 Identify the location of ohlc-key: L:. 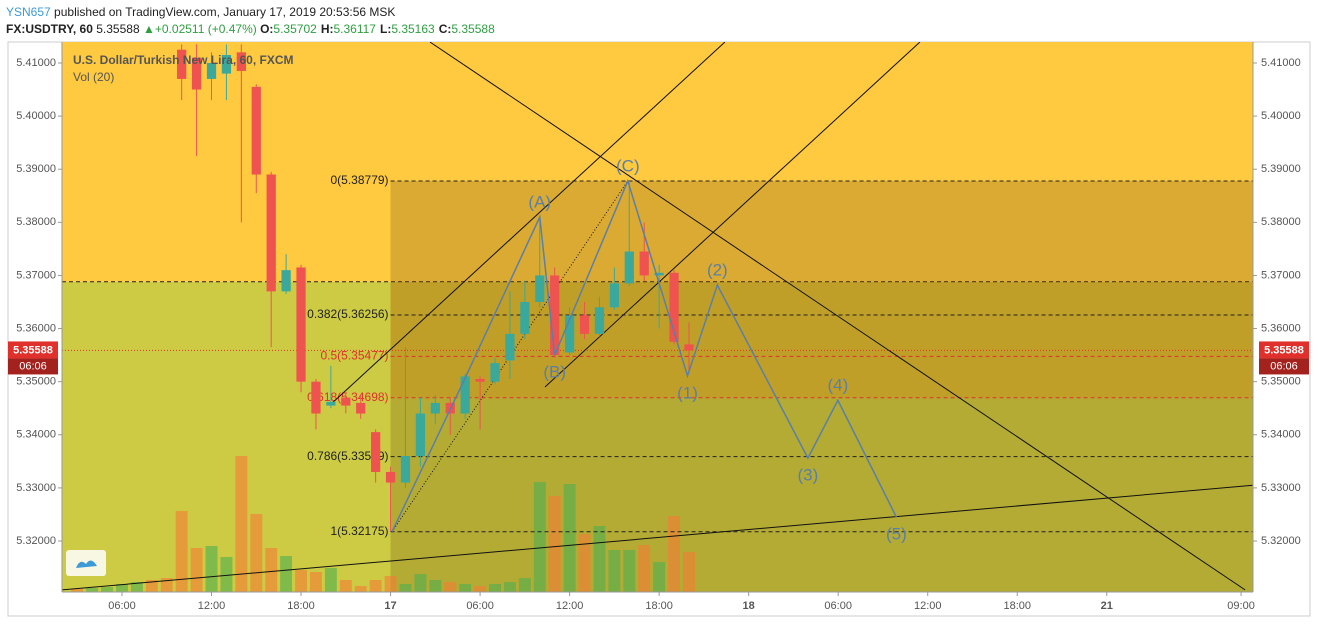
(385, 29).